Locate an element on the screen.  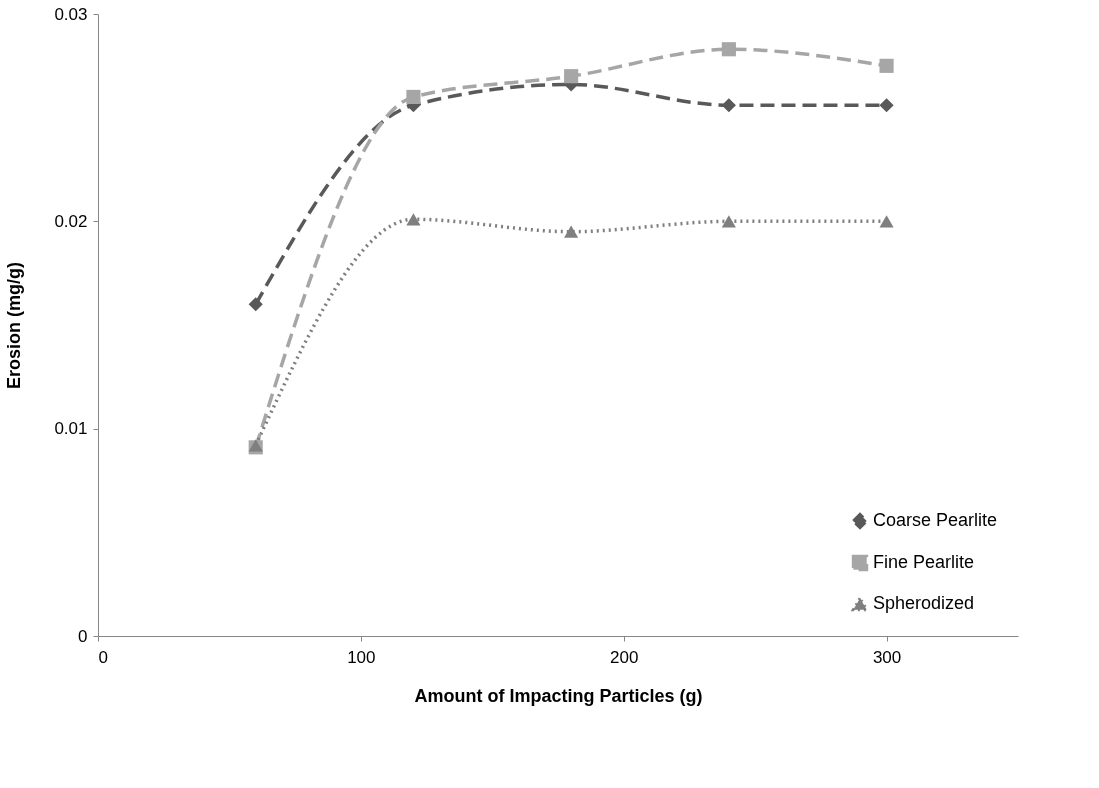
y-tick-label: 0.01 is located at coordinates (71, 429).